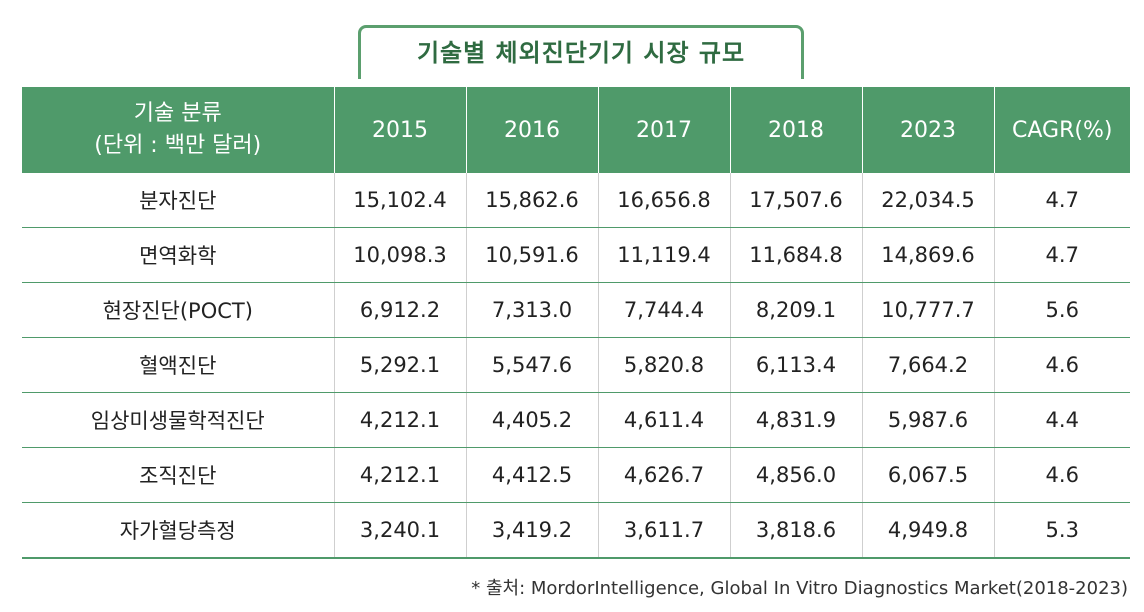 The height and width of the screenshot is (612, 1144). What do you see at coordinates (663, 475) in the screenshot?
I see `value-cell: 4,626.7` at bounding box center [663, 475].